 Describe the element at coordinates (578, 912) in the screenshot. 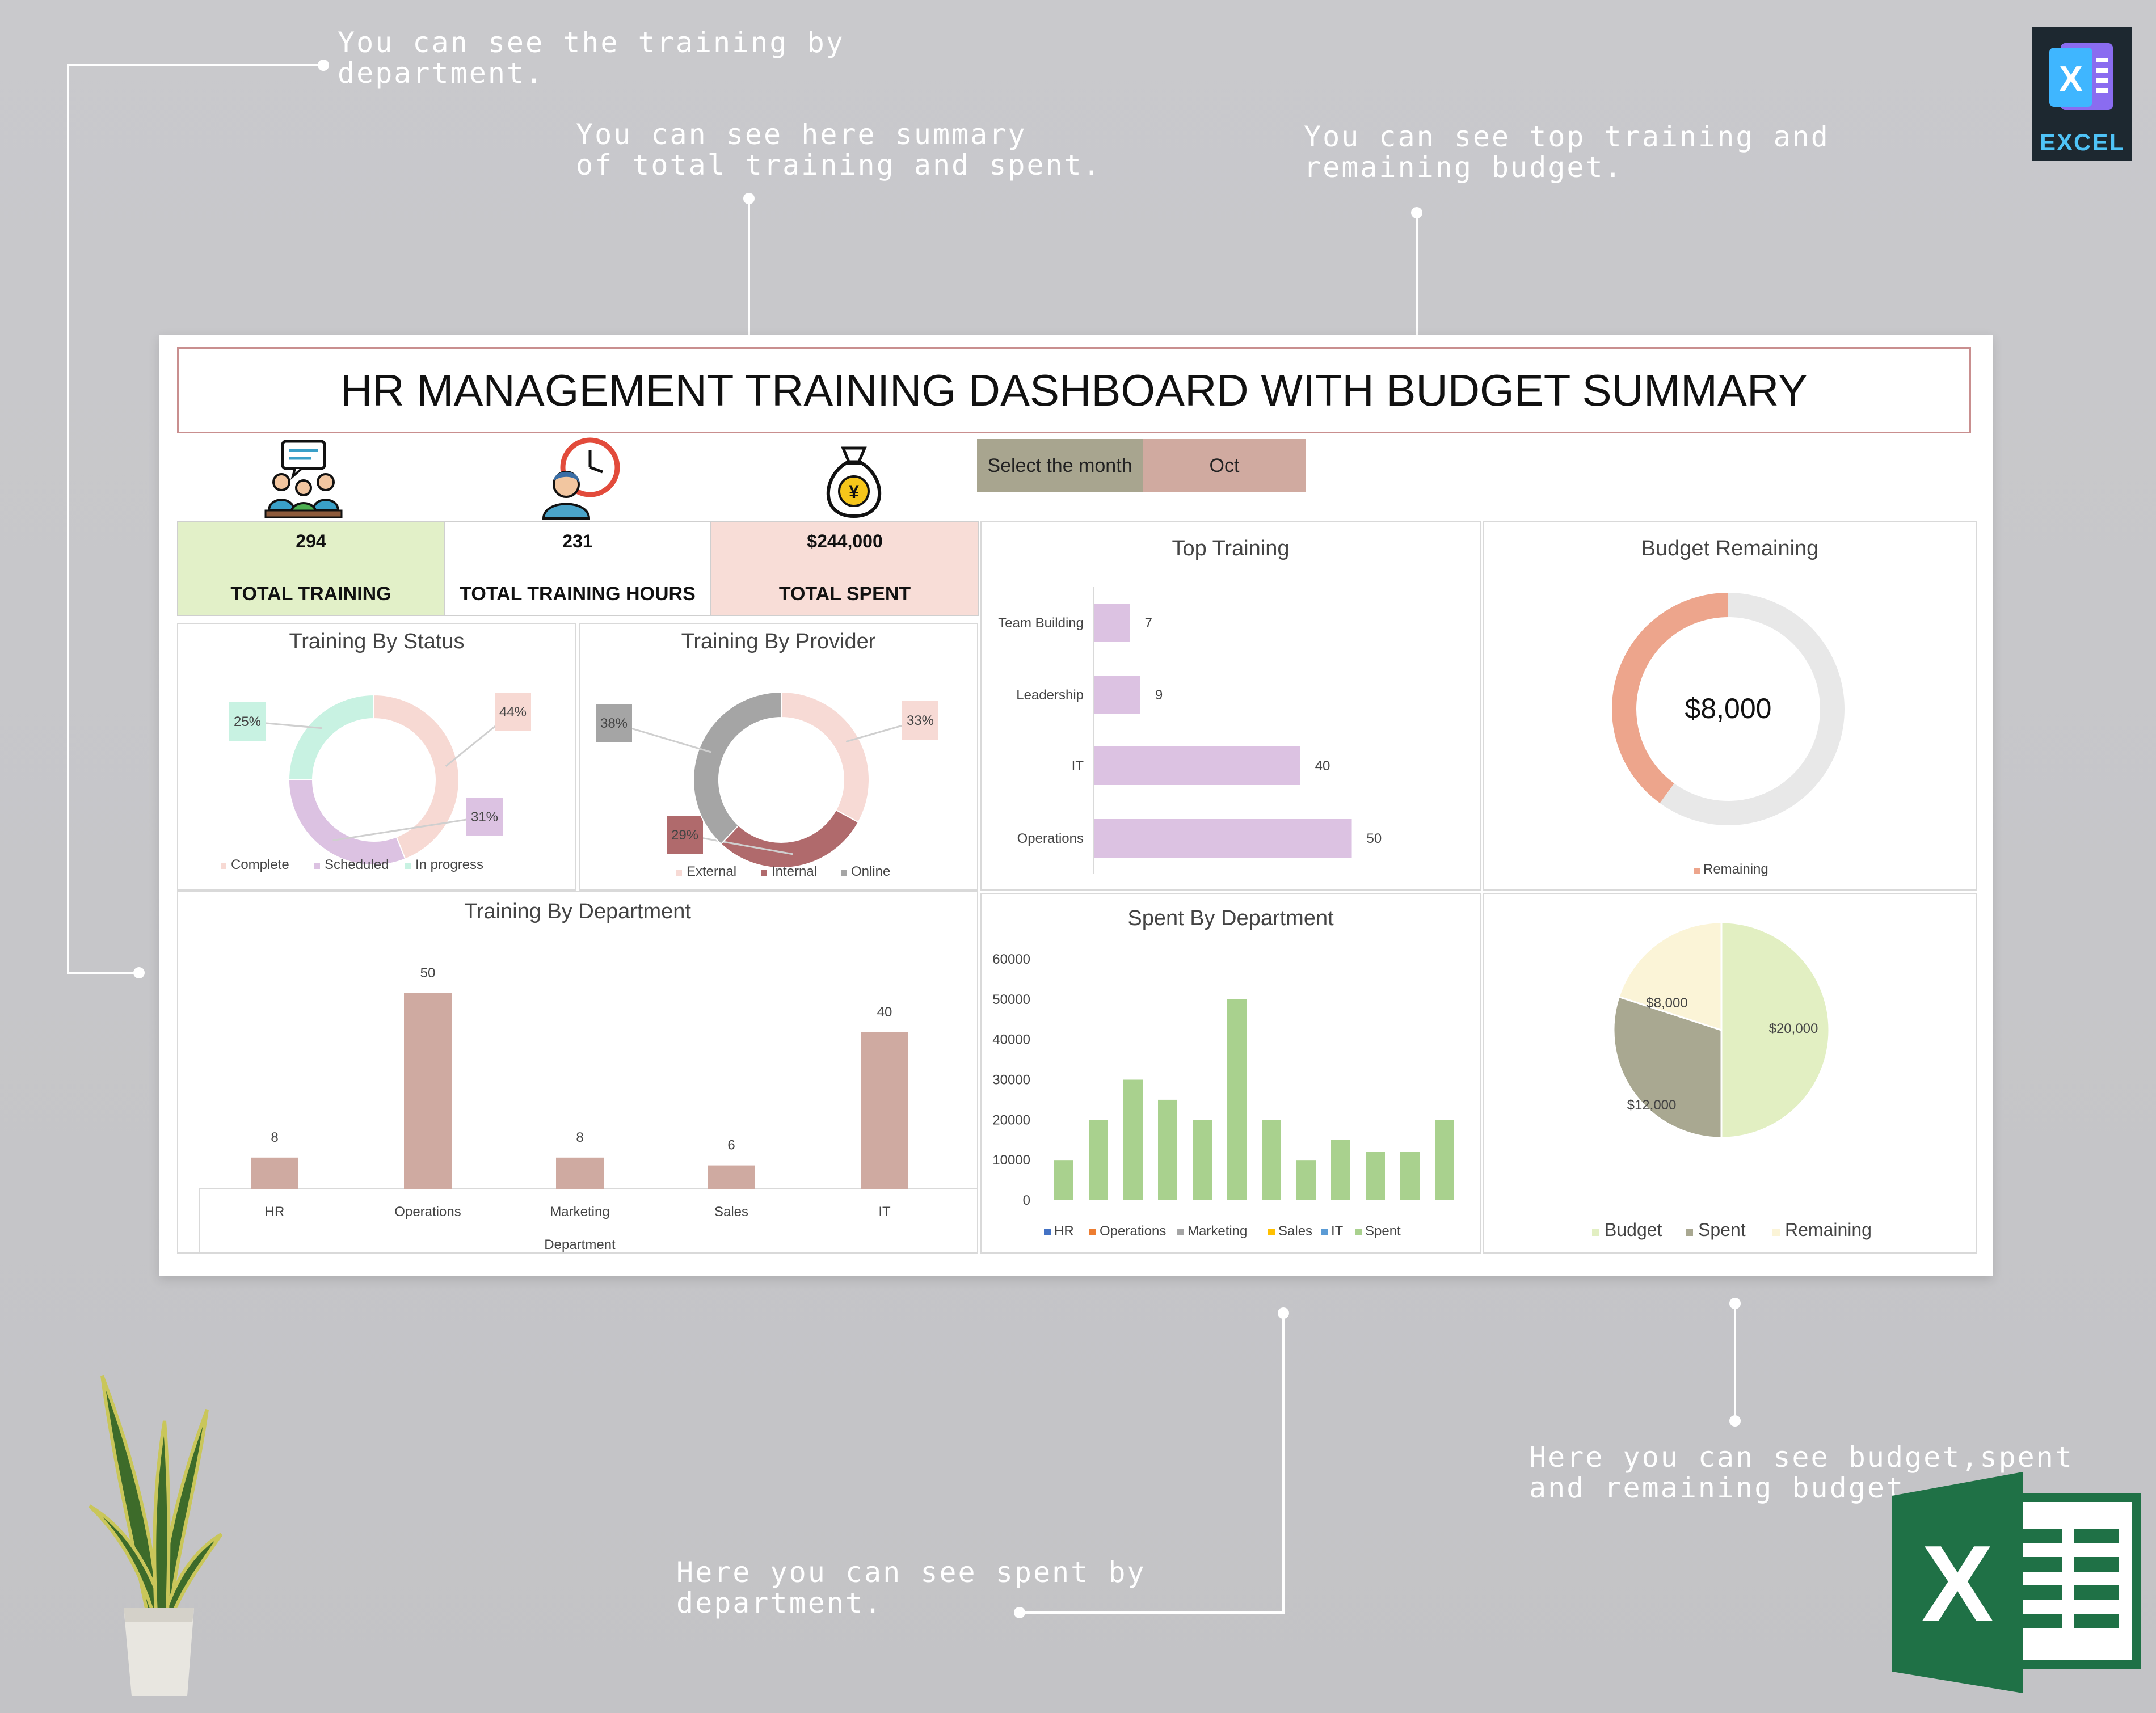

I see `chart-title-department: Training By Department` at that location.